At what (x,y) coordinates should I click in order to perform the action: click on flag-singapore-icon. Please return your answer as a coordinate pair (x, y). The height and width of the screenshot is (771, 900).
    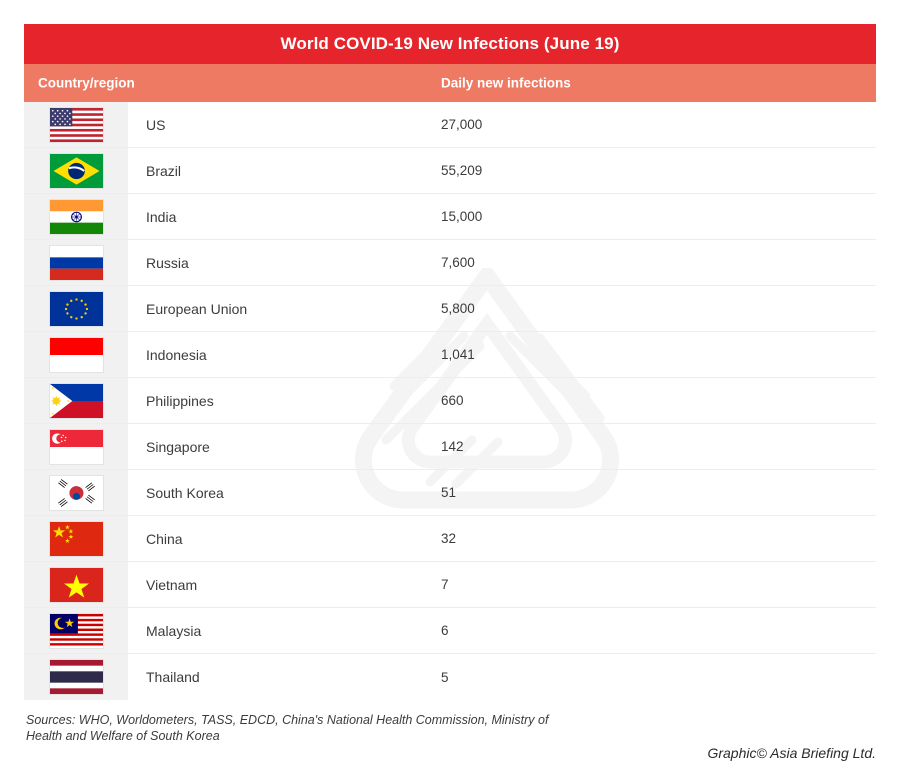
    Looking at the image, I should click on (76, 446).